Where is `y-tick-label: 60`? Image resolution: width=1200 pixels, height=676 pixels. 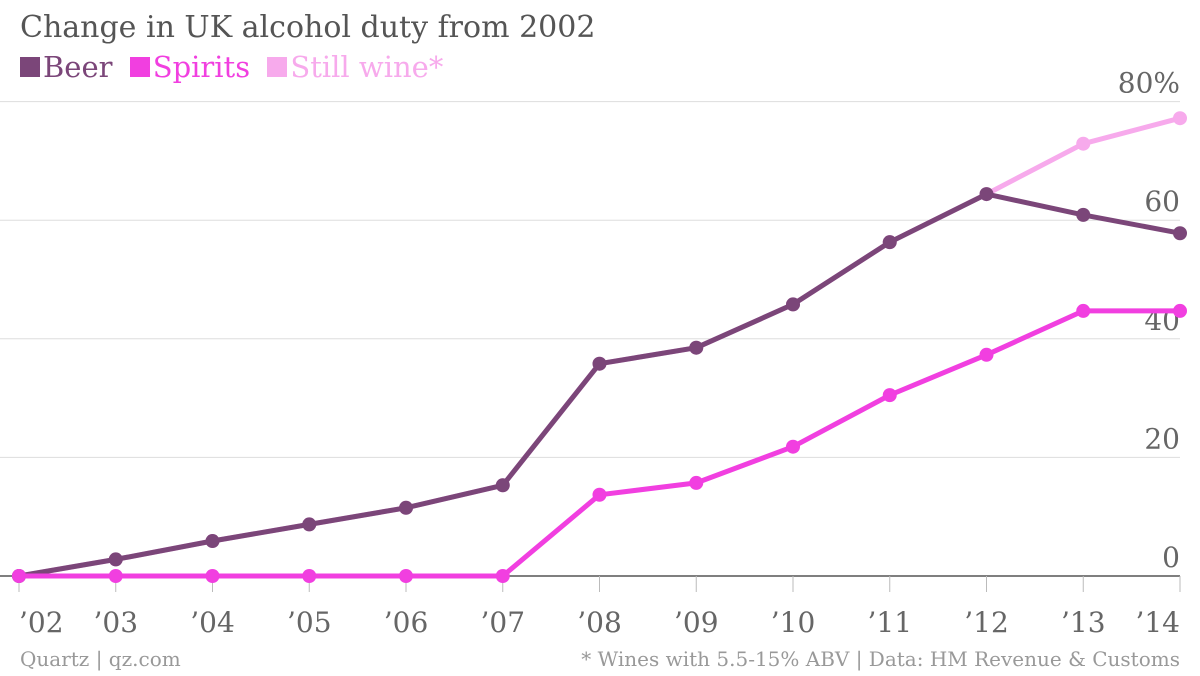
y-tick-label: 60 is located at coordinates (1162, 201).